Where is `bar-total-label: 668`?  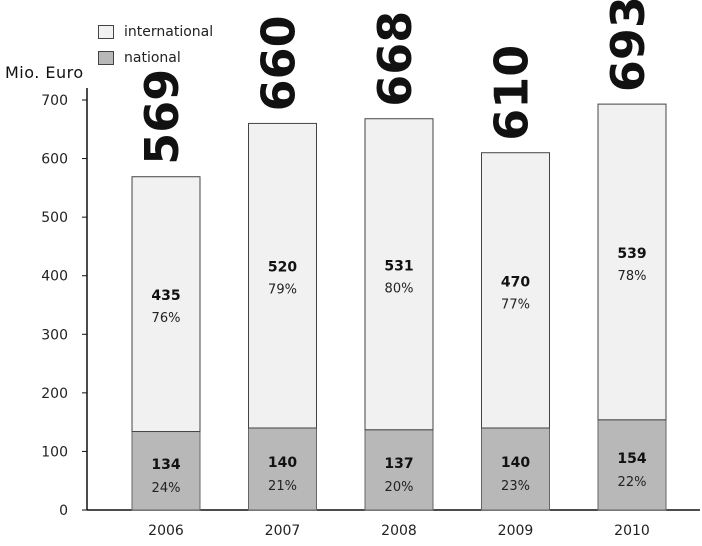
bar-total-label: 668 is located at coordinates (395, 59).